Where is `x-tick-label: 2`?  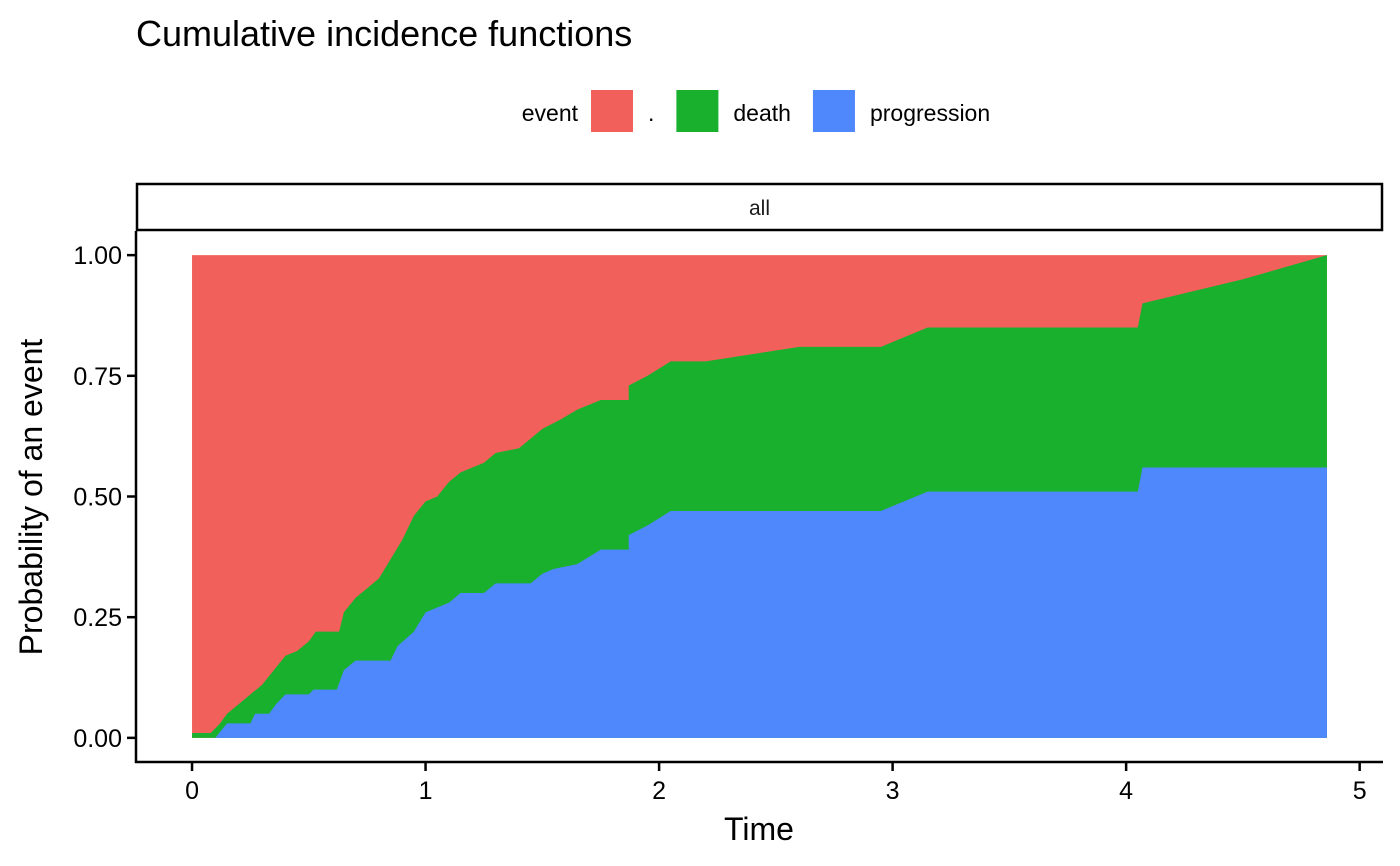 x-tick-label: 2 is located at coordinates (659, 791).